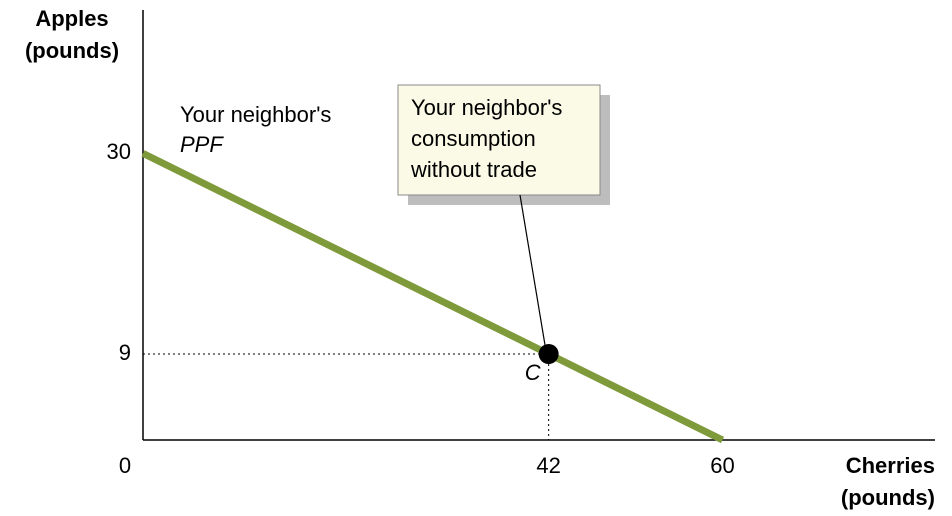 The width and height of the screenshot is (952, 516). Describe the element at coordinates (486, 107) in the screenshot. I see `callout-text: Your neighbor's` at that location.